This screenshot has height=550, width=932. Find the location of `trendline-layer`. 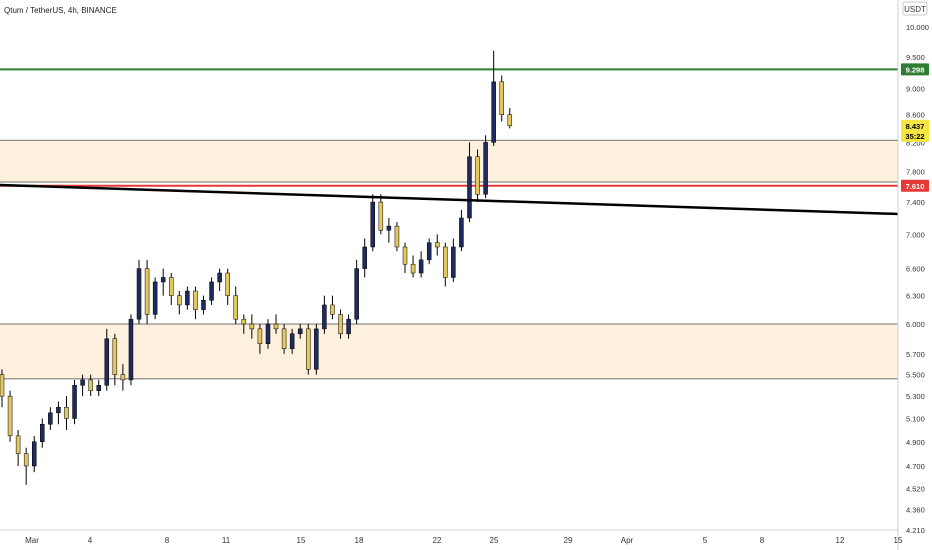

trendline-layer is located at coordinates (449, 199).